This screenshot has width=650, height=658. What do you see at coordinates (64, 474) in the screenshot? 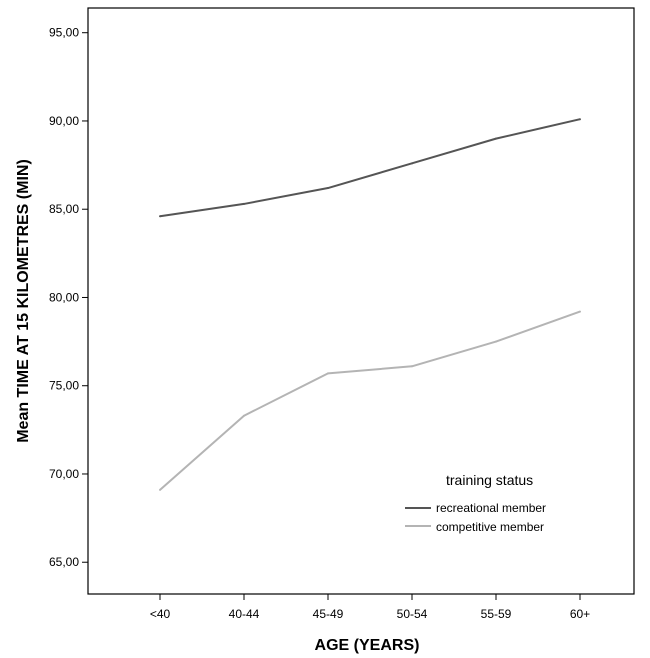
I see `y-tick-label: 70,00` at bounding box center [64, 474].